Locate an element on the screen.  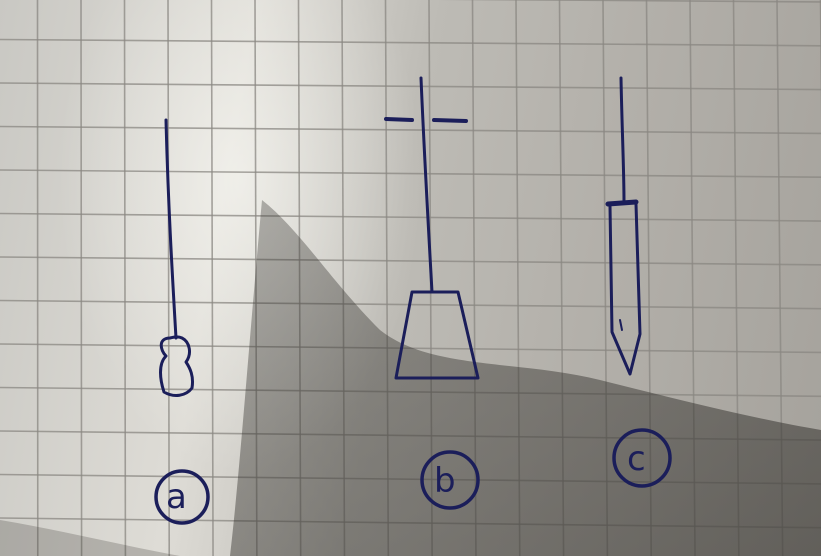
figure-c-collar is located at coordinates (622, 203).